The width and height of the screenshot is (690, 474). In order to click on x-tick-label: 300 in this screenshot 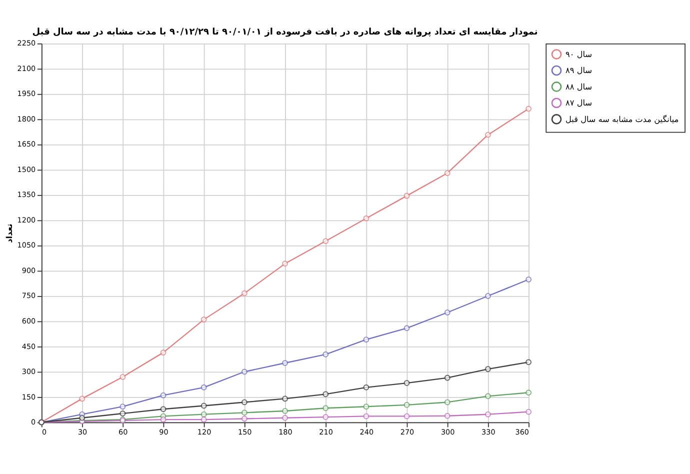, I will do `click(448, 431)`.